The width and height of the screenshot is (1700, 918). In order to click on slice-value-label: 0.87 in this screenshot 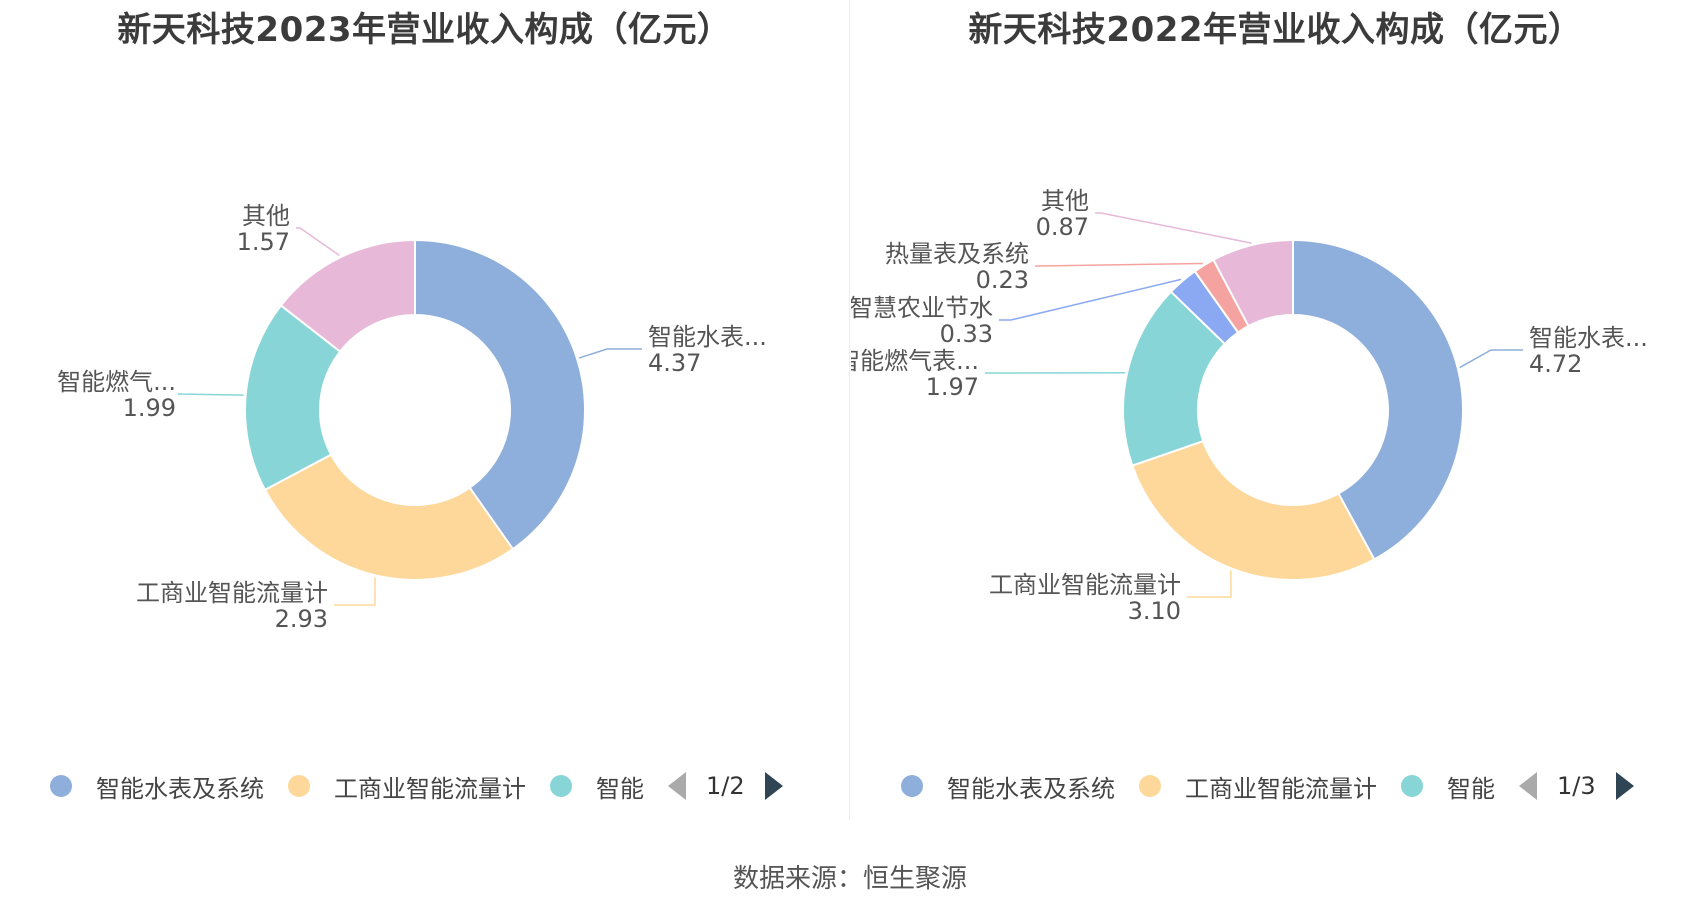, I will do `click(1062, 227)`.